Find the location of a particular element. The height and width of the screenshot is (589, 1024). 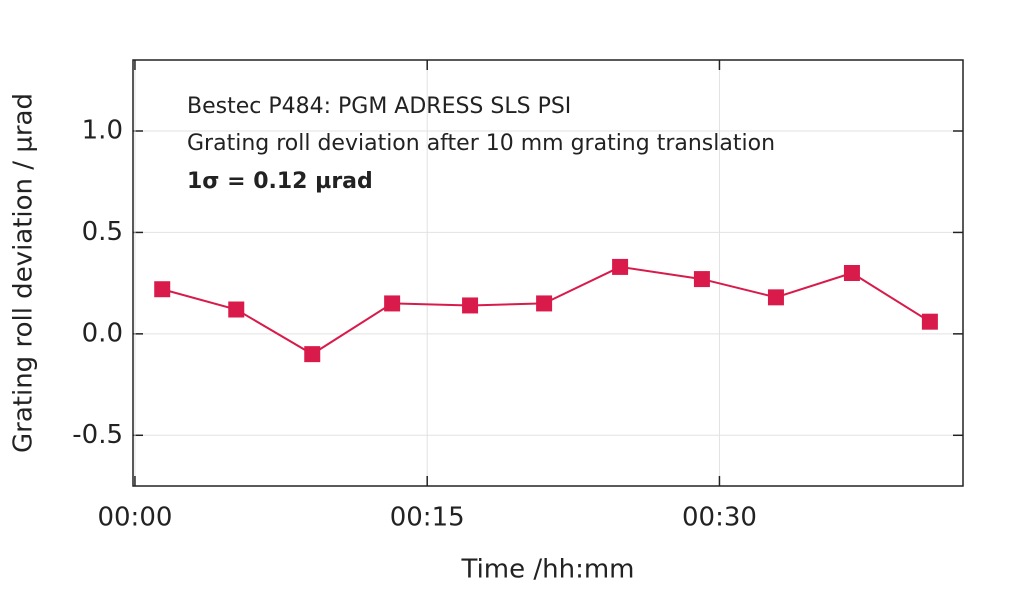

y-tick-label: 0.5 is located at coordinates (102, 232).